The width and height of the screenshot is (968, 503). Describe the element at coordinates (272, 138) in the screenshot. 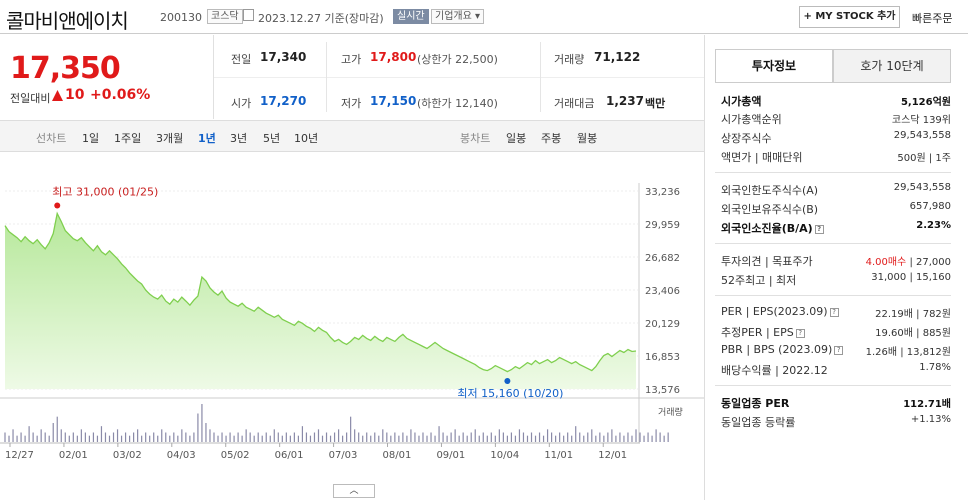

I see `period-5year: 5년` at that location.